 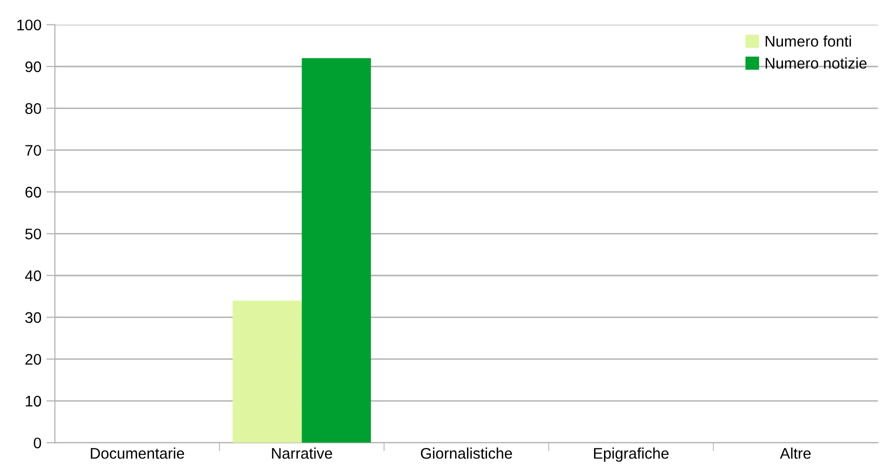 What do you see at coordinates (302, 453) in the screenshot?
I see `x-tick-label: Narrative` at bounding box center [302, 453].